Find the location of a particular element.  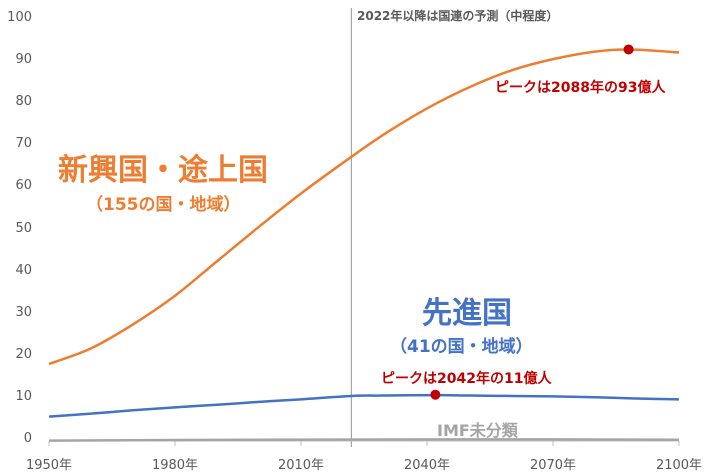

y-tick-label: 100 is located at coordinates (19, 17).